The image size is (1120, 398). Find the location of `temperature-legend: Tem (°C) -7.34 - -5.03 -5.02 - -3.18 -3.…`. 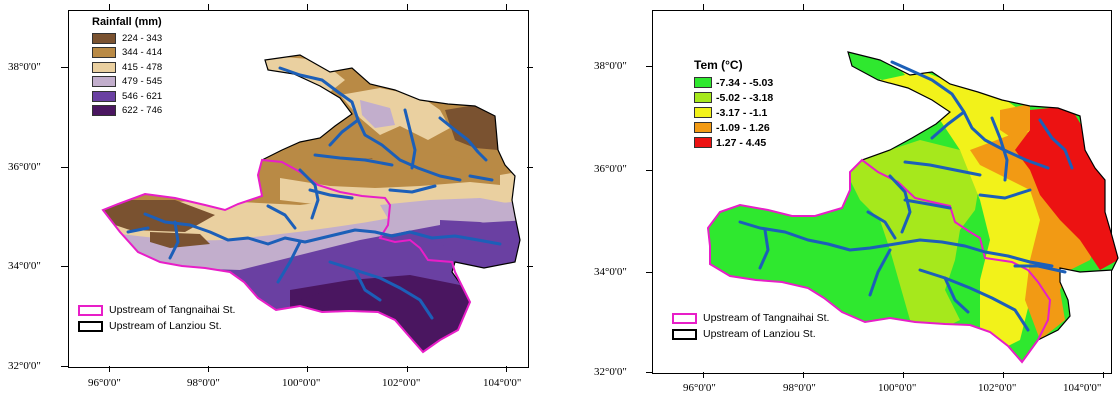

temperature-legend: Tem (°C) -7.34 - -5.03 -5.02 - -3.18 -3.… is located at coordinates (733, 104).